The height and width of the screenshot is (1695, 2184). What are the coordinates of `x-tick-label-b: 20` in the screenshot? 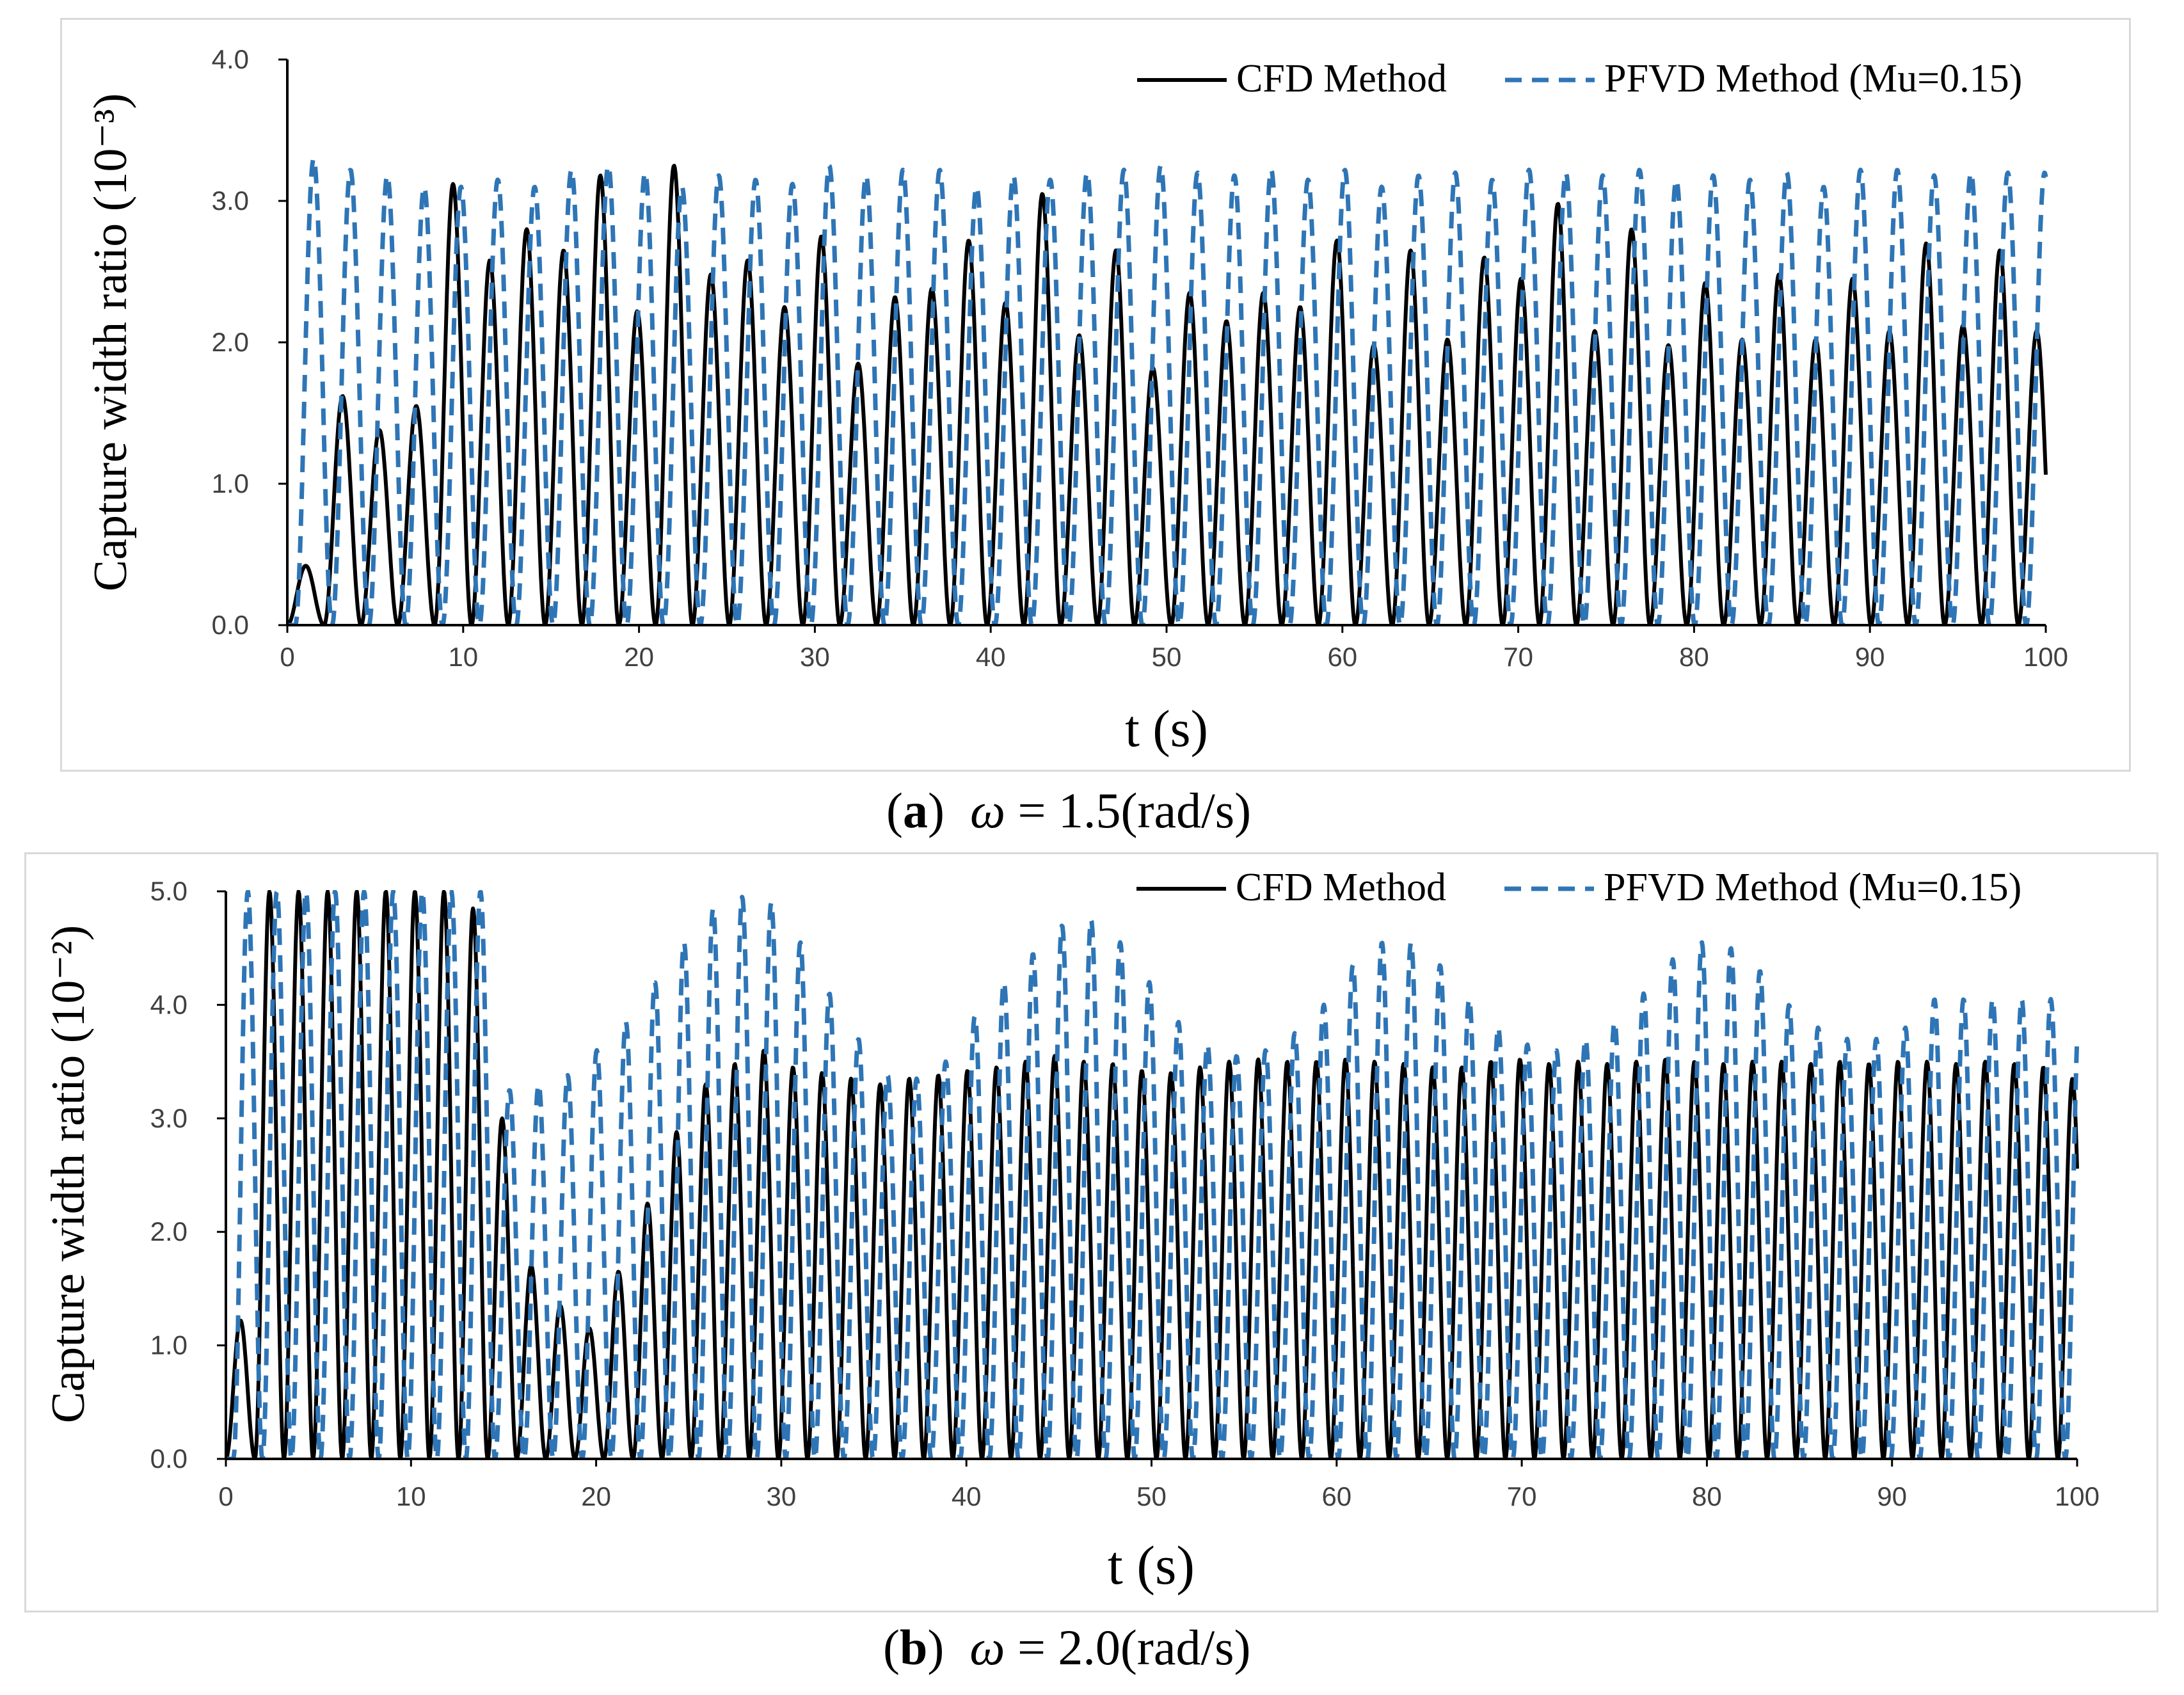 It's located at (596, 1496).